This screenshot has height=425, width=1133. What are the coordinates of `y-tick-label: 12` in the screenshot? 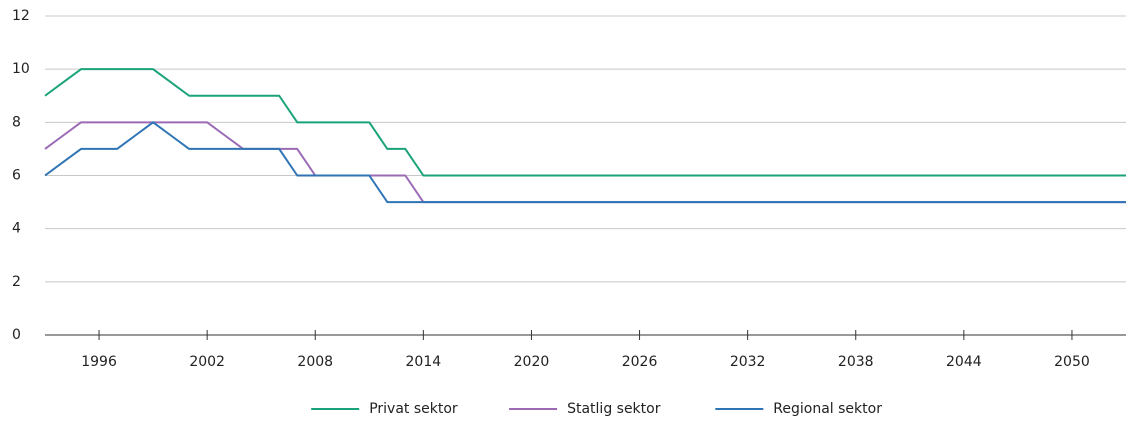 It's located at (21, 16).